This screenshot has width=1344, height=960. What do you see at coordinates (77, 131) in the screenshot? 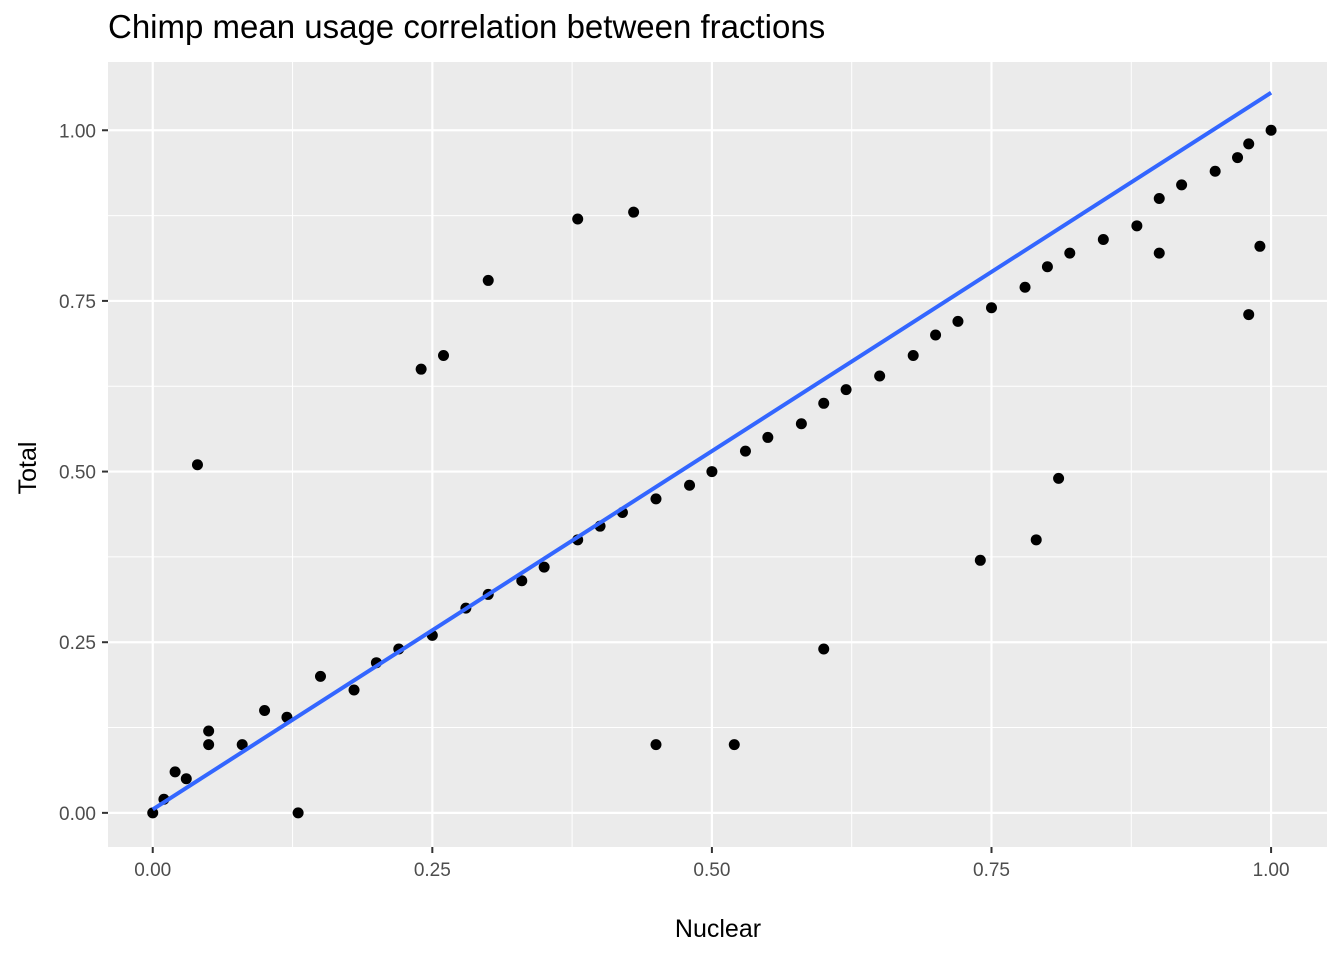
I see `y-tick-label: 1.00` at bounding box center [77, 131].